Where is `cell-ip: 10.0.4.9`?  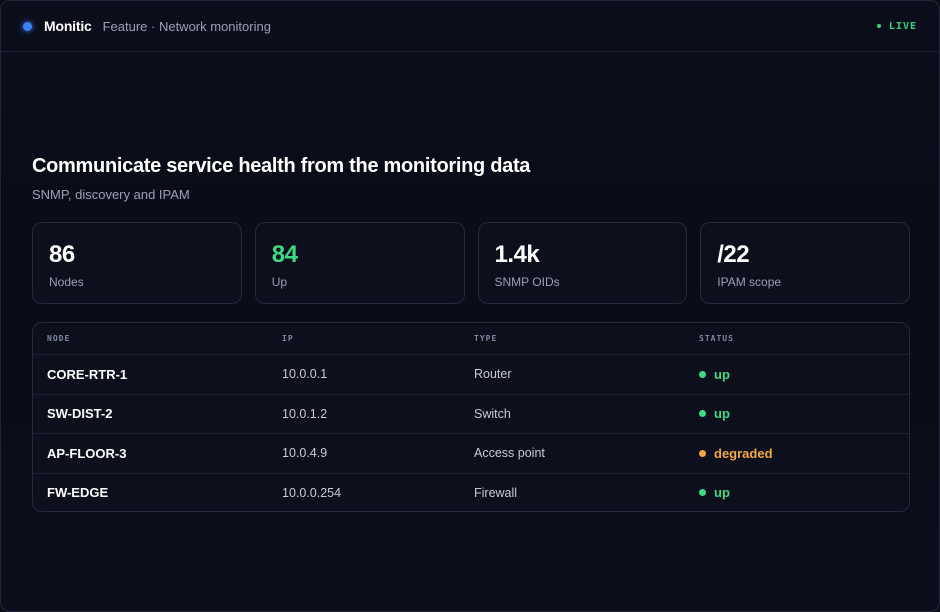 cell-ip: 10.0.4.9 is located at coordinates (305, 453).